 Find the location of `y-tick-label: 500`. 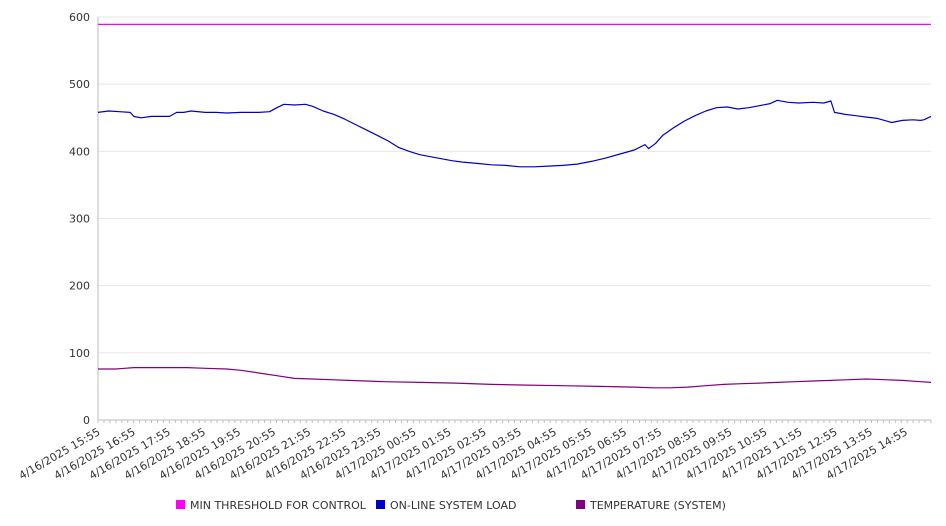

y-tick-label: 500 is located at coordinates (79, 84).